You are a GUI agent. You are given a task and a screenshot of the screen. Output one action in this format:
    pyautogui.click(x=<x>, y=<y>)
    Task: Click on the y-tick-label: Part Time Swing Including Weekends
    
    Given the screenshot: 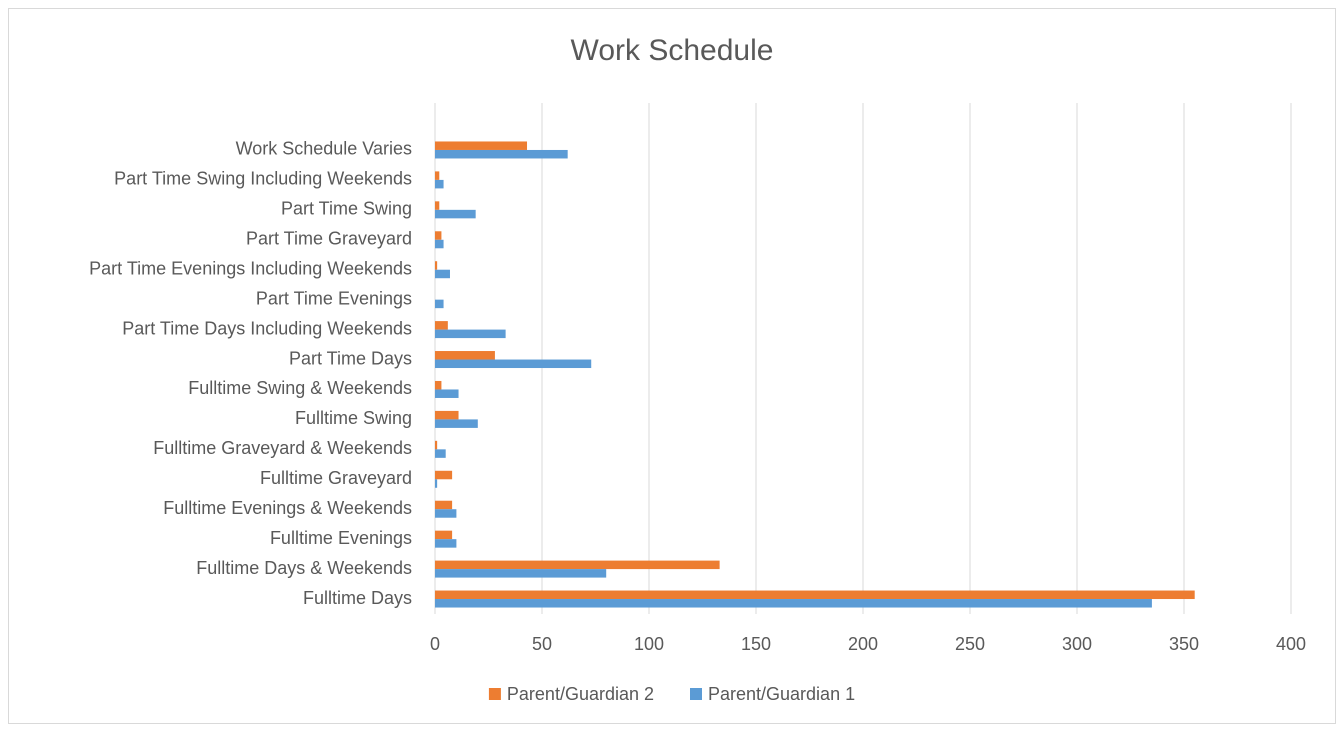 What is the action you would take?
    pyautogui.click(x=263, y=179)
    